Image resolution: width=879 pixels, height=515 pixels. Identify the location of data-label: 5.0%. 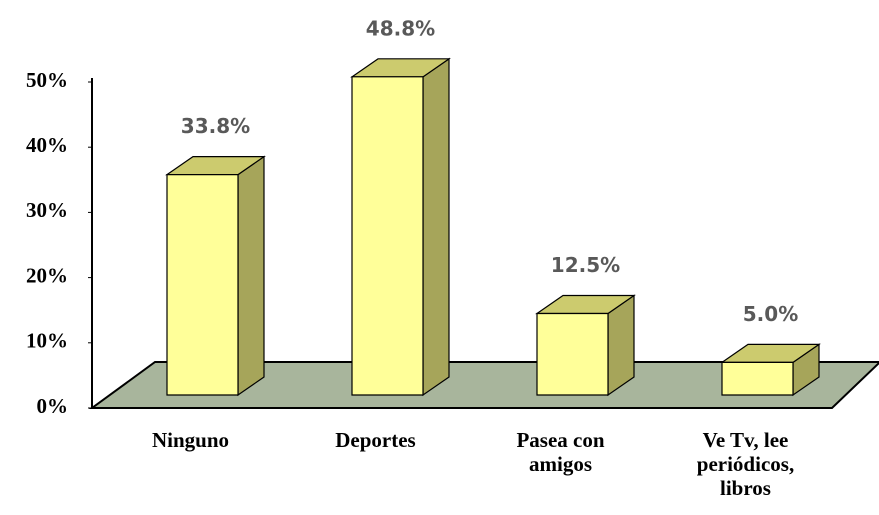
(770, 314).